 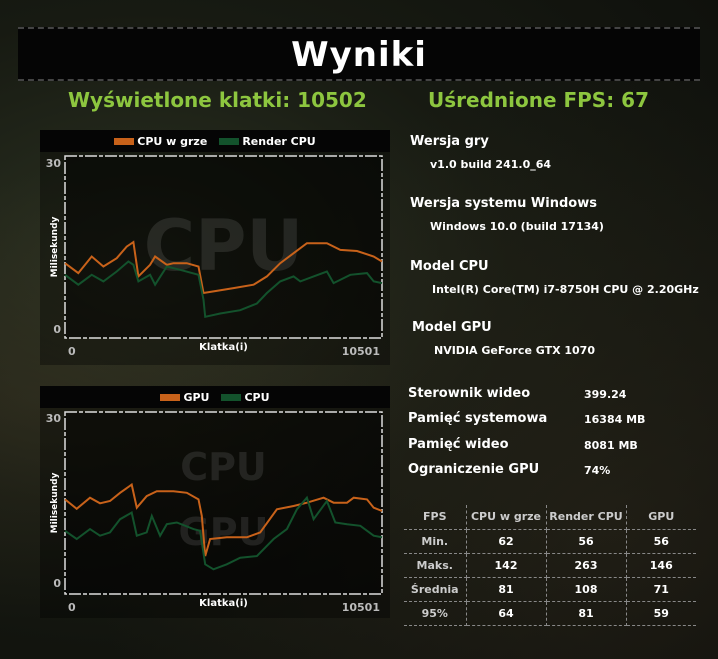 I want to click on chart-plot: CPU 30 00 10501 Klatka(i) Milisekundy, so click(x=214, y=256).